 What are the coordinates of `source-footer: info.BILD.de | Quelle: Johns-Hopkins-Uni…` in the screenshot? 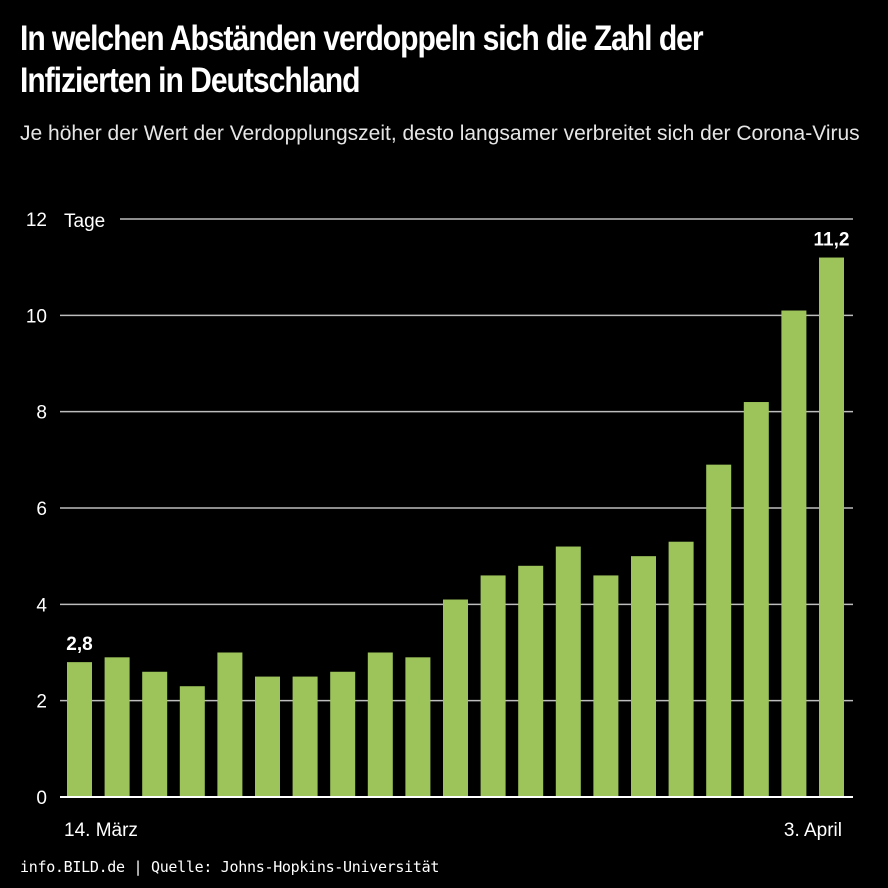 It's located at (230, 867).